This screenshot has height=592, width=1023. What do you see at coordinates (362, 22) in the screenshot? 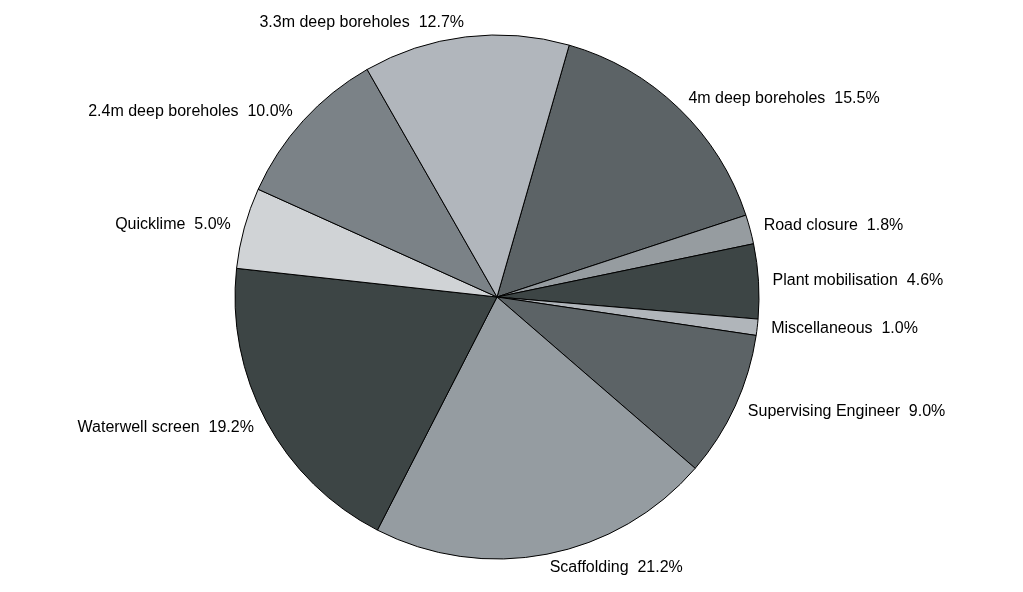
I see `slice-label: 3.3m deep boreholes 12.7%` at bounding box center [362, 22].